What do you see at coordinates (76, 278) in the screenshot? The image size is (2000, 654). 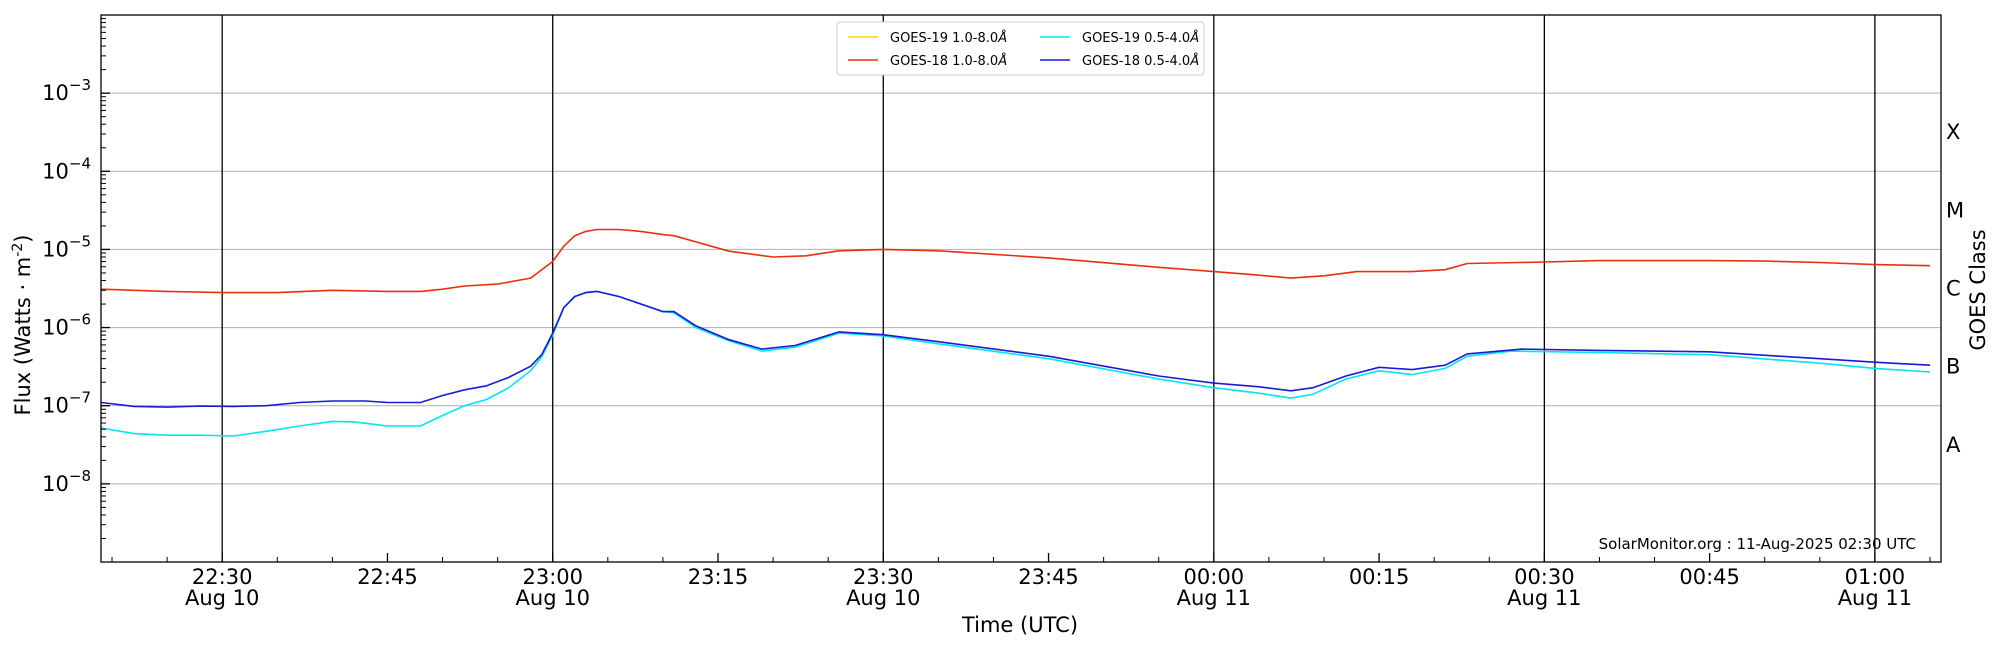 I see `y-axis-ticks: 10⁻⁸ 10⁻⁷ 10⁻⁶ 10⁻⁵ 10⁻⁴ 10⁻³` at bounding box center [76, 278].